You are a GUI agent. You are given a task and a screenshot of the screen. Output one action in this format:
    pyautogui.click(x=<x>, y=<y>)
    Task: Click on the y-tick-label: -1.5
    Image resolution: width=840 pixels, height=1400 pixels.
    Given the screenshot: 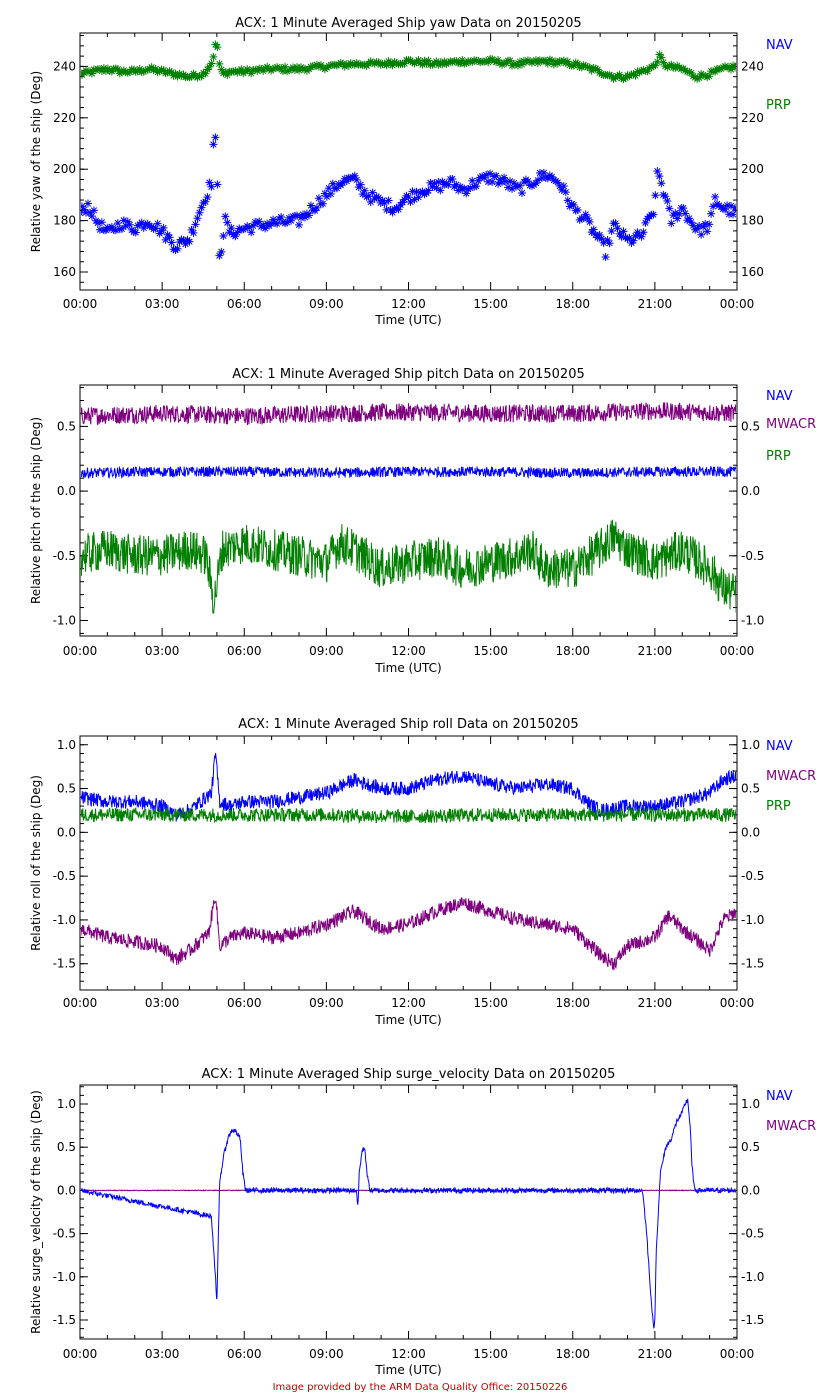 What is the action you would take?
    pyautogui.click(x=64, y=1320)
    